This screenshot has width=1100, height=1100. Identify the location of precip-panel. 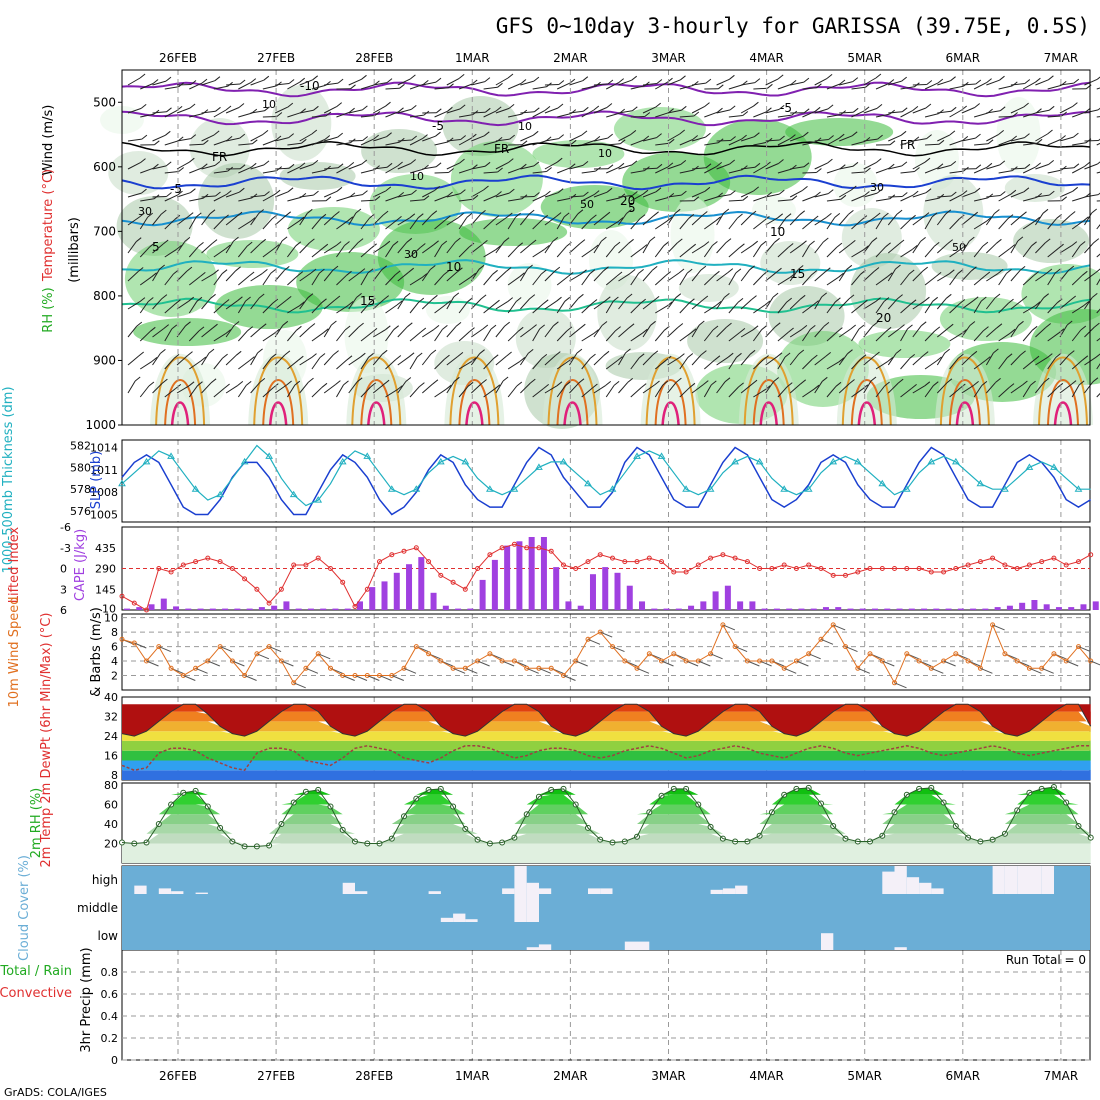
(606, 1005).